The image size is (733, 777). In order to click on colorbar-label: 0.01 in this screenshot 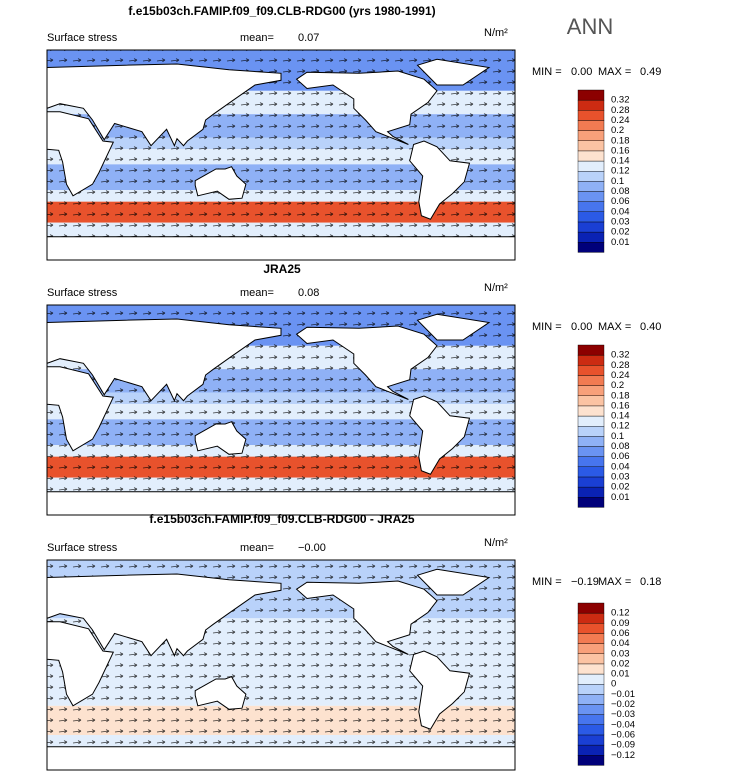, I will do `click(620, 674)`.